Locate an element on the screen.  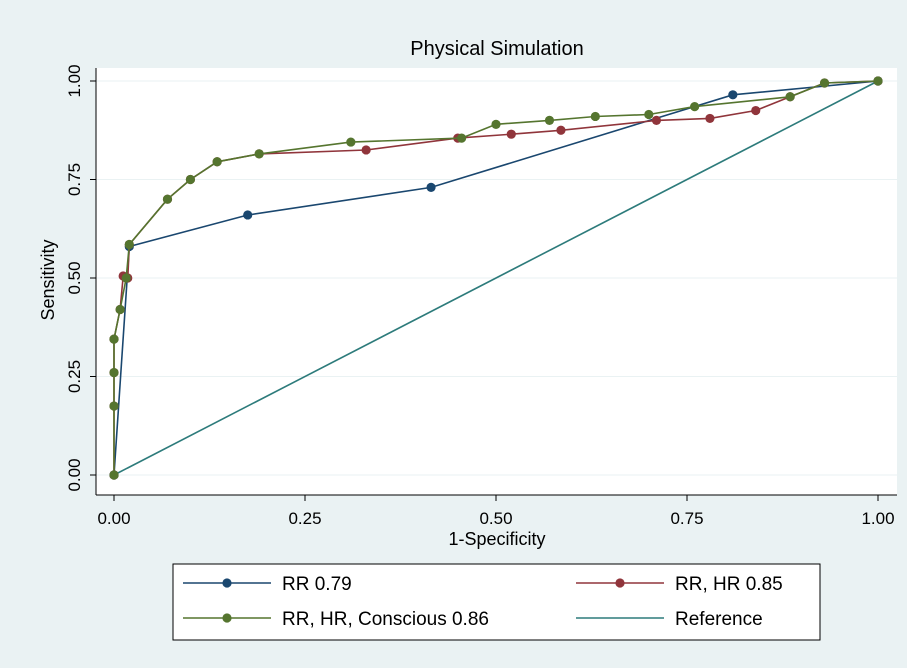
x-tick-label-2: 0.50 is located at coordinates (495, 518).